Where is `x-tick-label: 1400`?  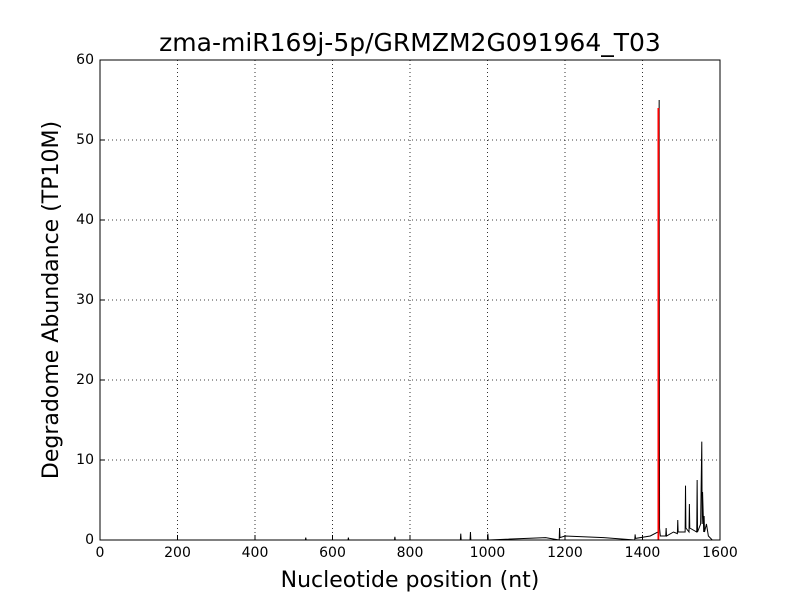 x-tick-label: 1400 is located at coordinates (643, 553).